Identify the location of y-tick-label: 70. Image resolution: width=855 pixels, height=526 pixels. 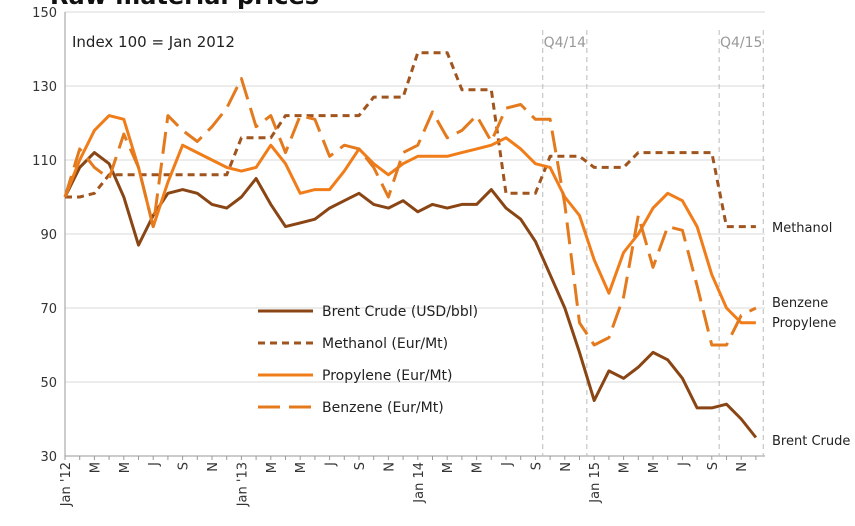
(48, 309).